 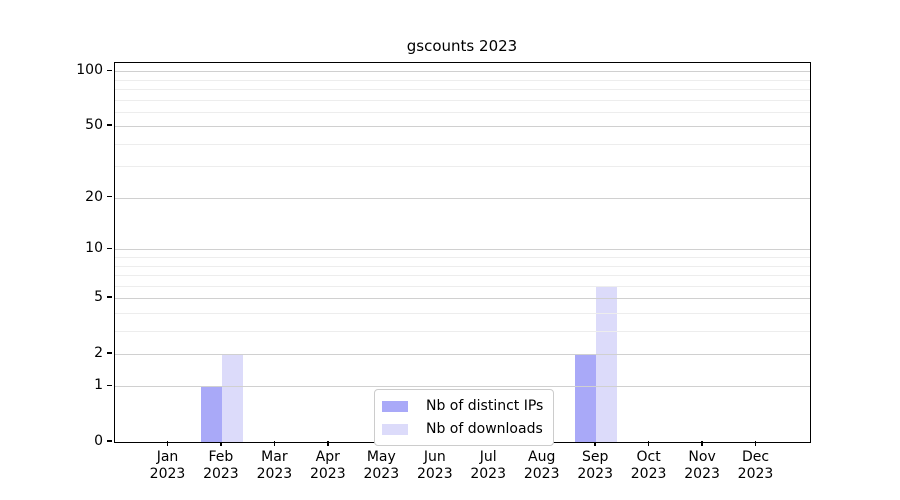 What do you see at coordinates (648, 457) in the screenshot?
I see `x-tick-month-oct: Oct` at bounding box center [648, 457].